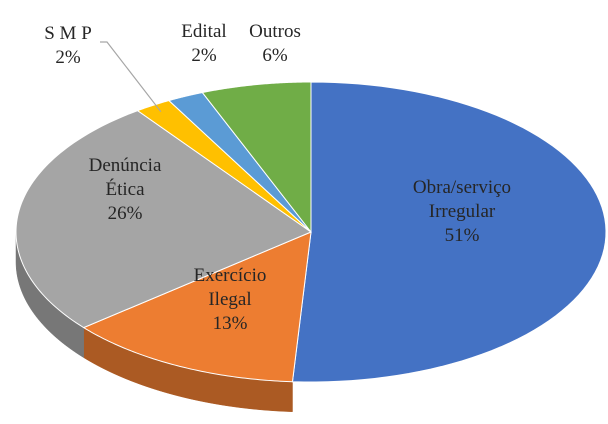 The width and height of the screenshot is (608, 424). Describe the element at coordinates (275, 31) in the screenshot. I see `category-label: Outros` at that location.